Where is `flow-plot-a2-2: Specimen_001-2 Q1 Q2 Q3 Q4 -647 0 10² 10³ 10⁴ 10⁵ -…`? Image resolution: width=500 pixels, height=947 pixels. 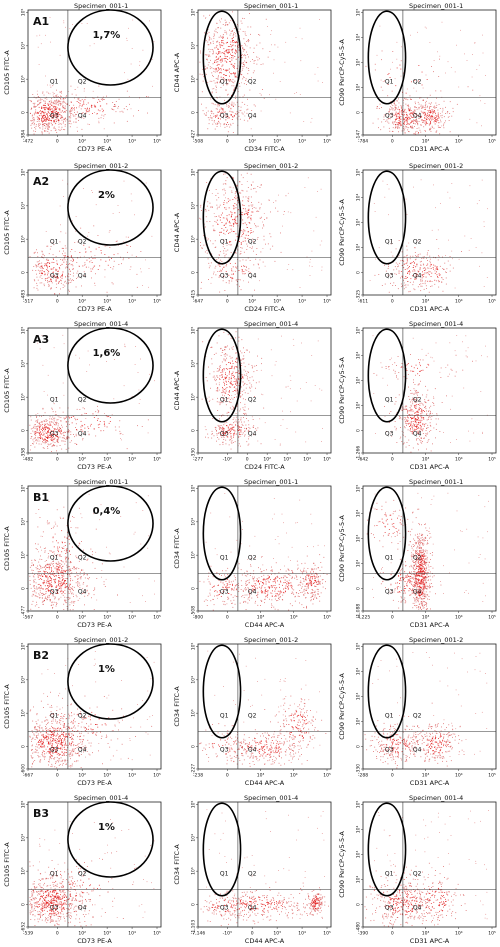 flow-plot-a2-2: Specimen_001-2 Q1 Q2 Q3 Q4 -647 0 10² 10³ 10⁴ 10⁵ -… is located at coordinates (252, 237).